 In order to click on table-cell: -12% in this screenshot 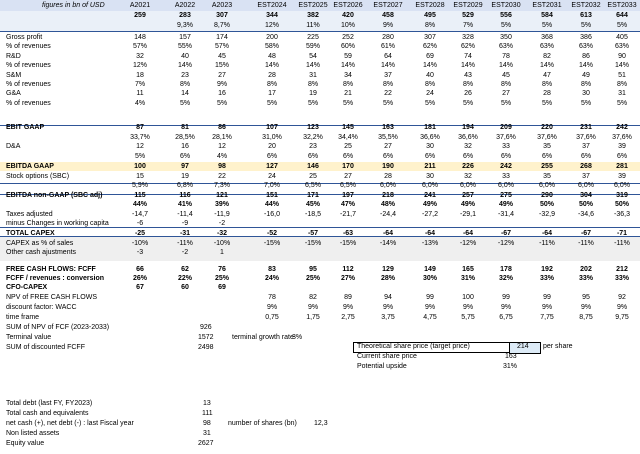, I will do `click(468, 243)`.